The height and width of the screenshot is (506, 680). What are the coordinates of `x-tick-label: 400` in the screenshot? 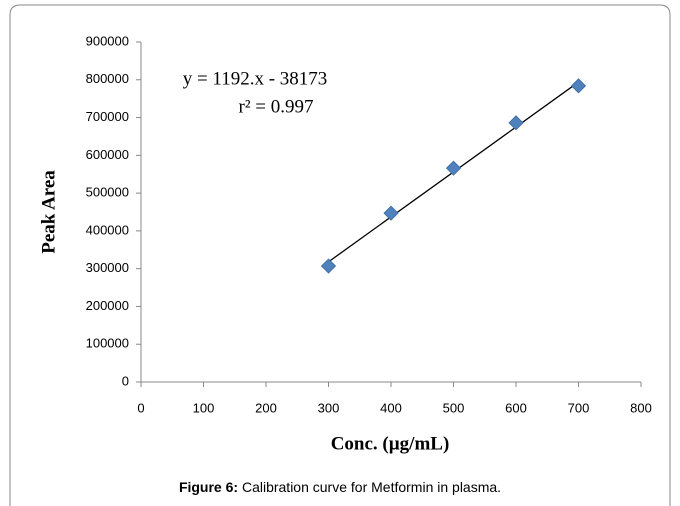 It's located at (391, 407).